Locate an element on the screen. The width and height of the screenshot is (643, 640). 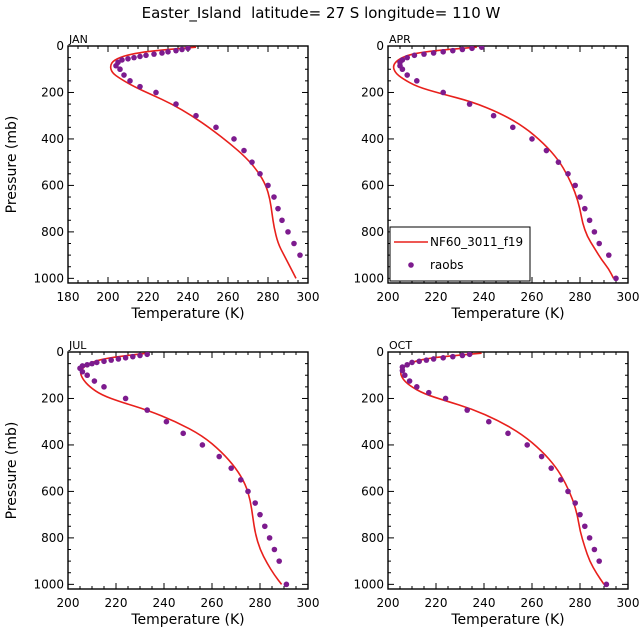
panel-label-oct: OCT is located at coordinates (400, 345).